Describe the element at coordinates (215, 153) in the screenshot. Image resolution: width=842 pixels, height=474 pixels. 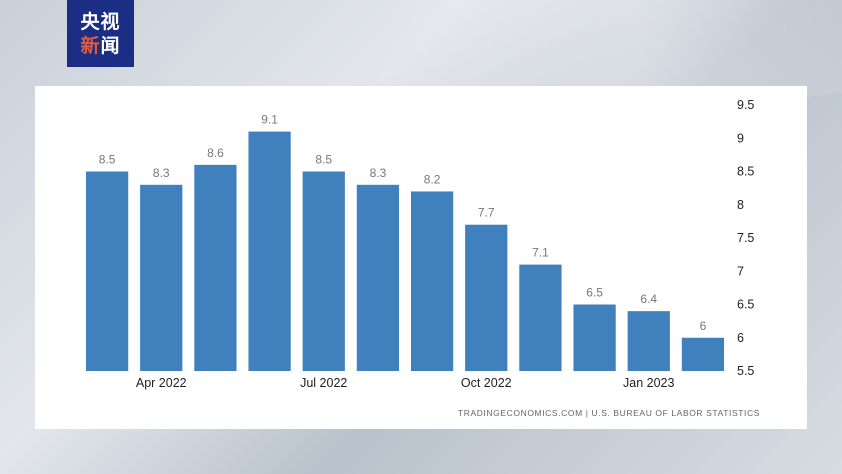
I see `bar-value-label-2: 8.6` at that location.